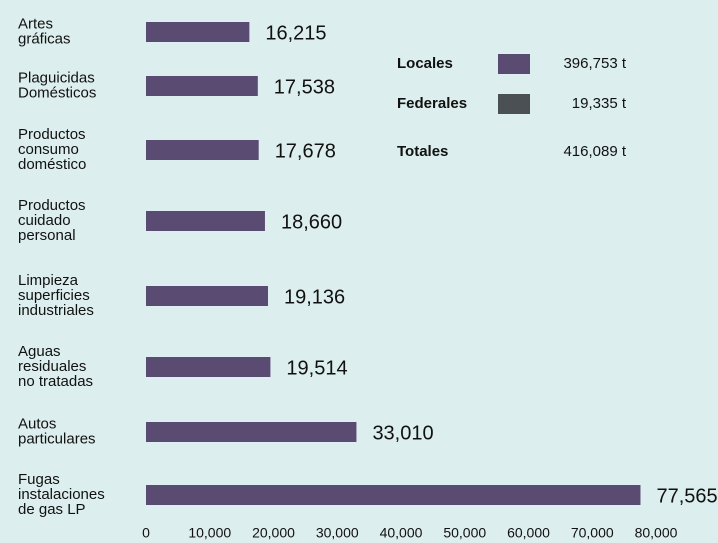  I want to click on data-label: 17,678, so click(305, 151).